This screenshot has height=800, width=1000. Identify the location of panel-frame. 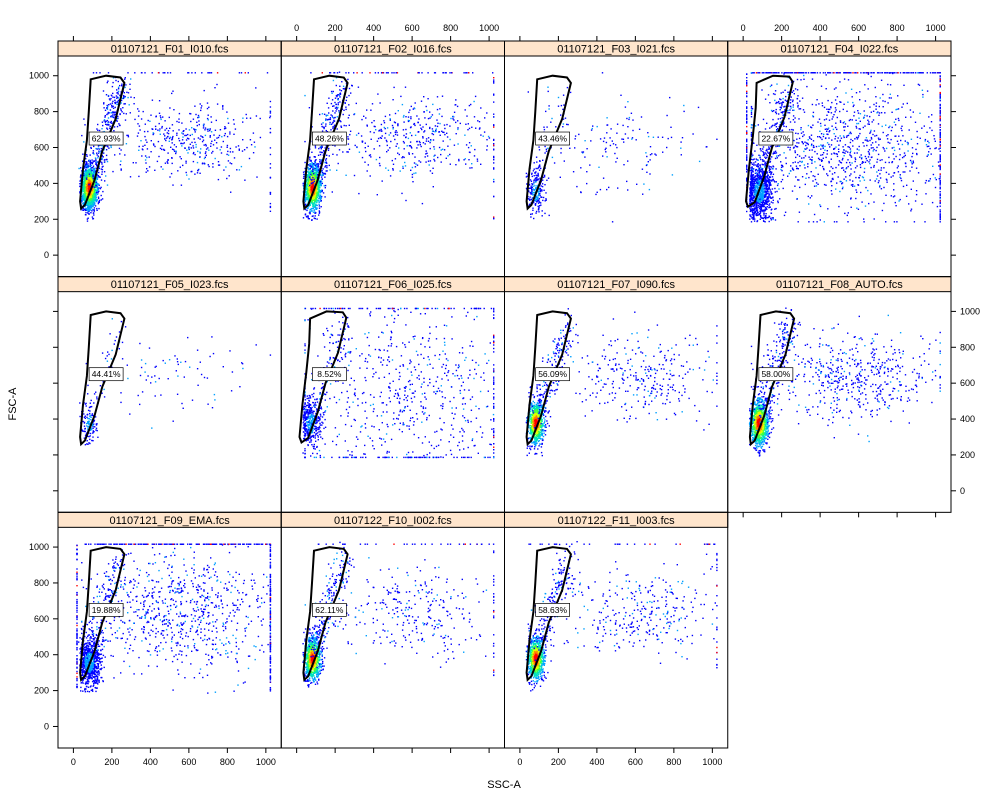
(616, 159).